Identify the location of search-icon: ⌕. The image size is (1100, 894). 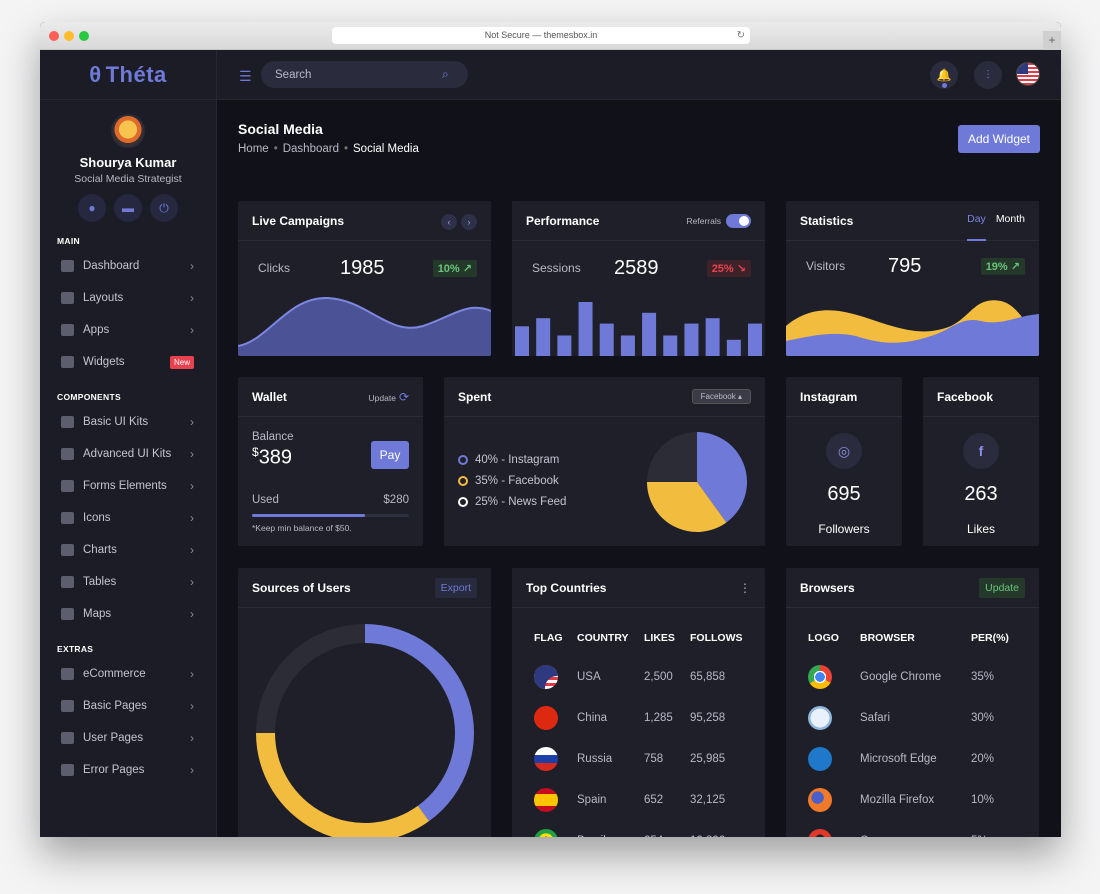
(445, 74).